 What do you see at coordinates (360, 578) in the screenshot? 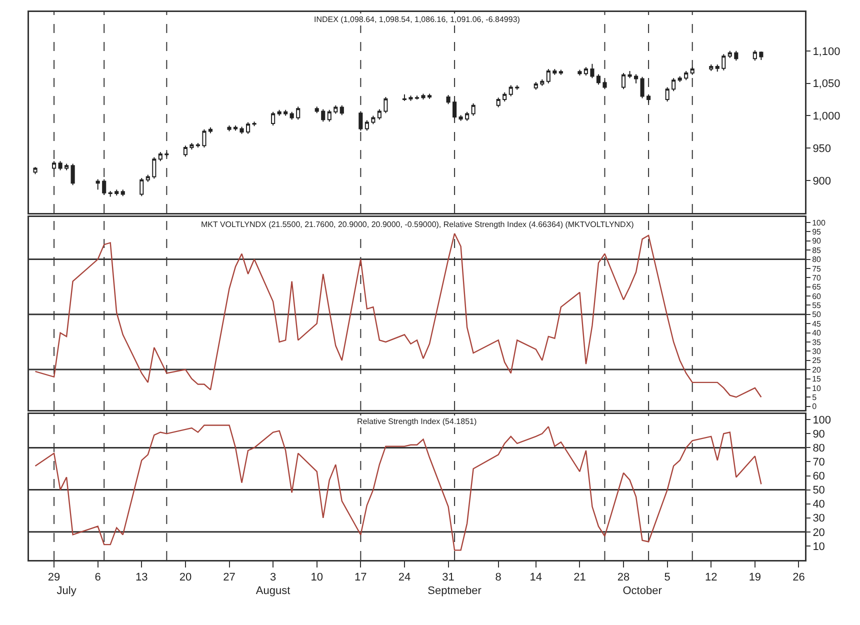
I see `x-tick-label: 17` at bounding box center [360, 578].